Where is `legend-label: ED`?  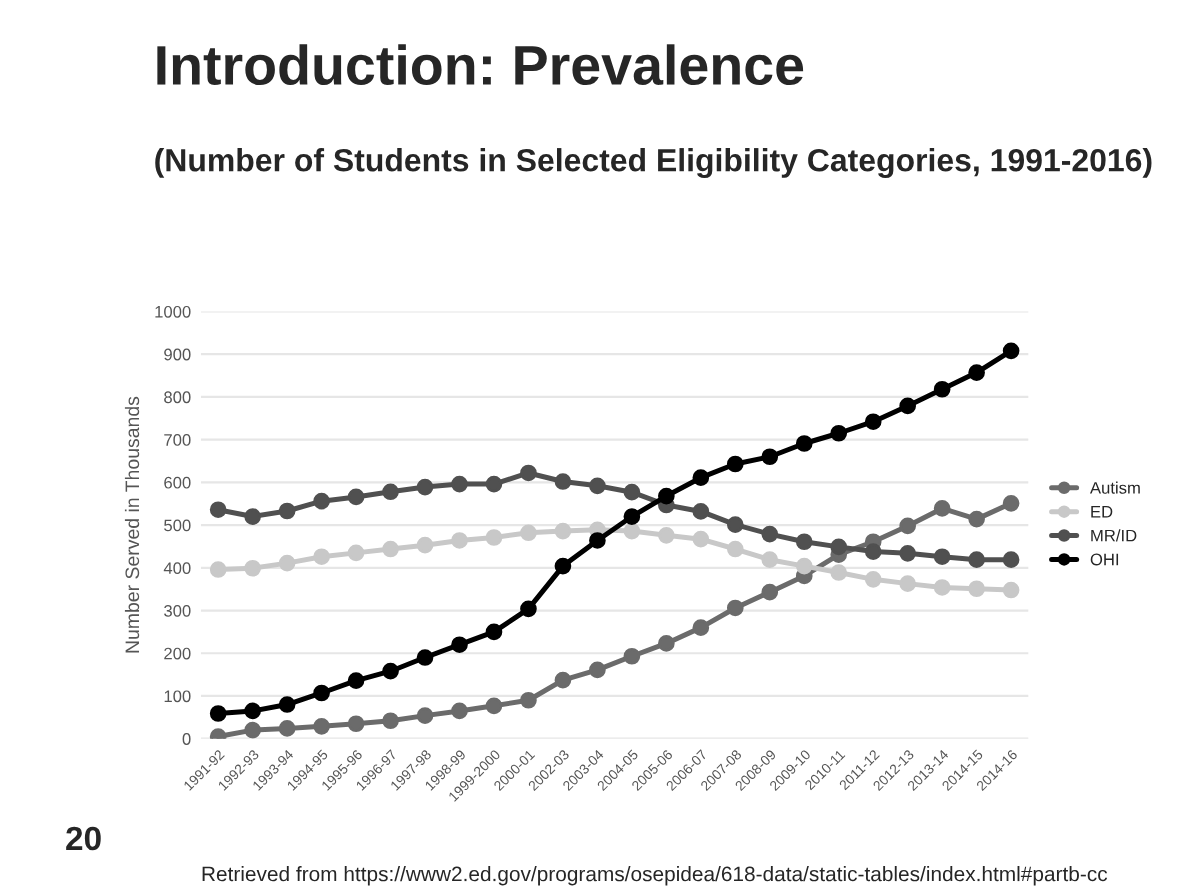 legend-label: ED is located at coordinates (1102, 512).